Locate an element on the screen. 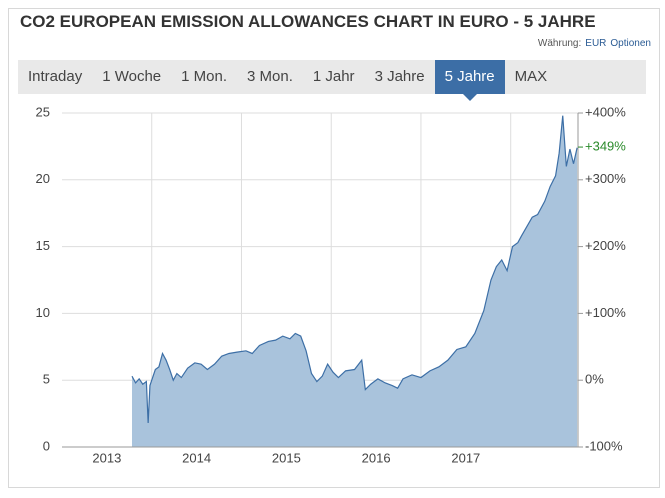 The width and height of the screenshot is (665, 498). tab: 3 Mon. is located at coordinates (270, 76).